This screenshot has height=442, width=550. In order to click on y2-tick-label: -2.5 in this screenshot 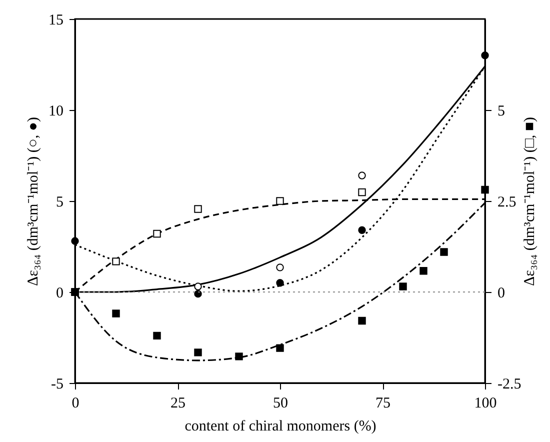, I will do `click(510, 384)`.